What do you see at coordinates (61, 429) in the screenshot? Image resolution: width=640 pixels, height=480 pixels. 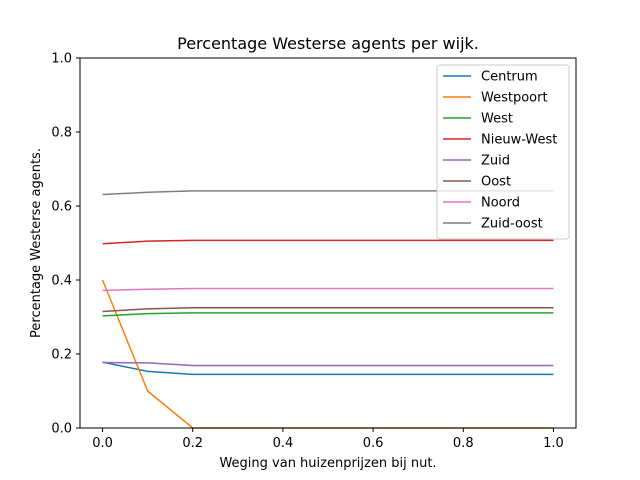 I see `y-tick-label: 0.0` at bounding box center [61, 429].